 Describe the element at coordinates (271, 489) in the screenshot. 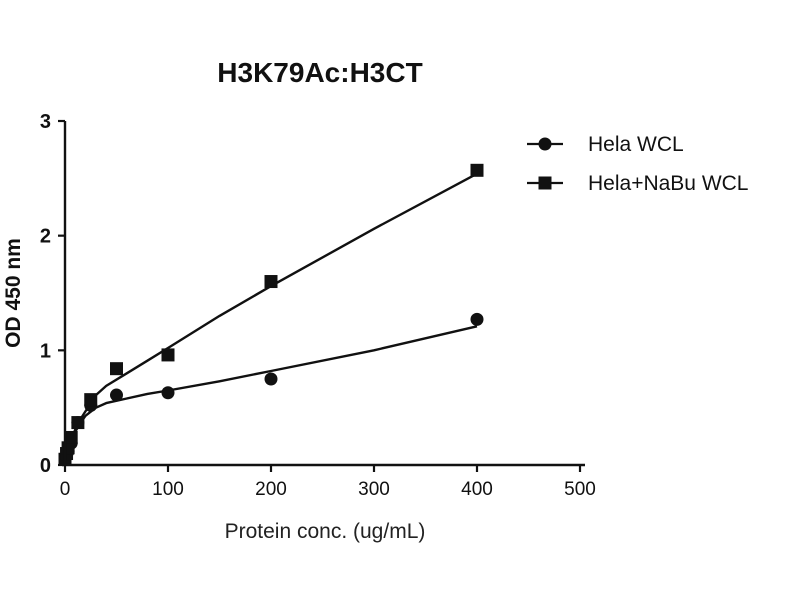

I see `x-tick-label: 200` at that location.